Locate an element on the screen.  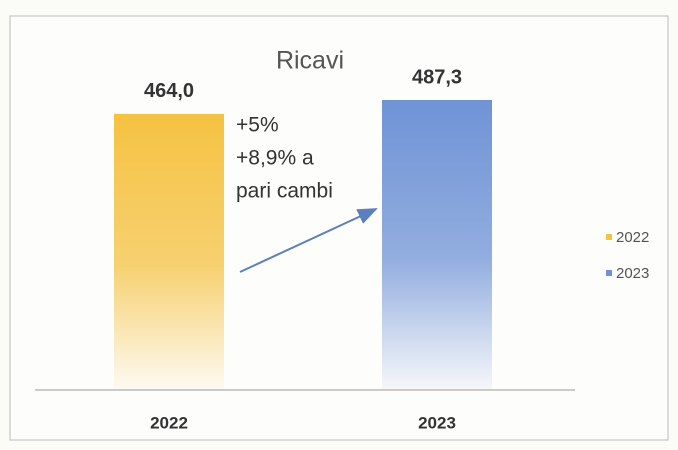
annotation: +5% is located at coordinates (257, 125).